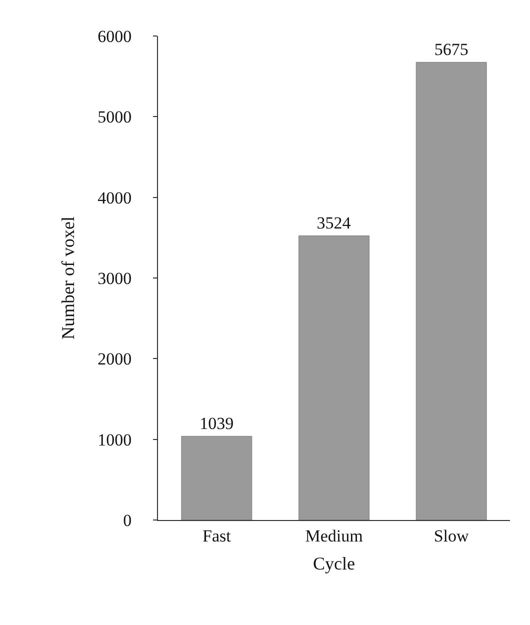  I want to click on y-tick-label: 3000, so click(115, 278).